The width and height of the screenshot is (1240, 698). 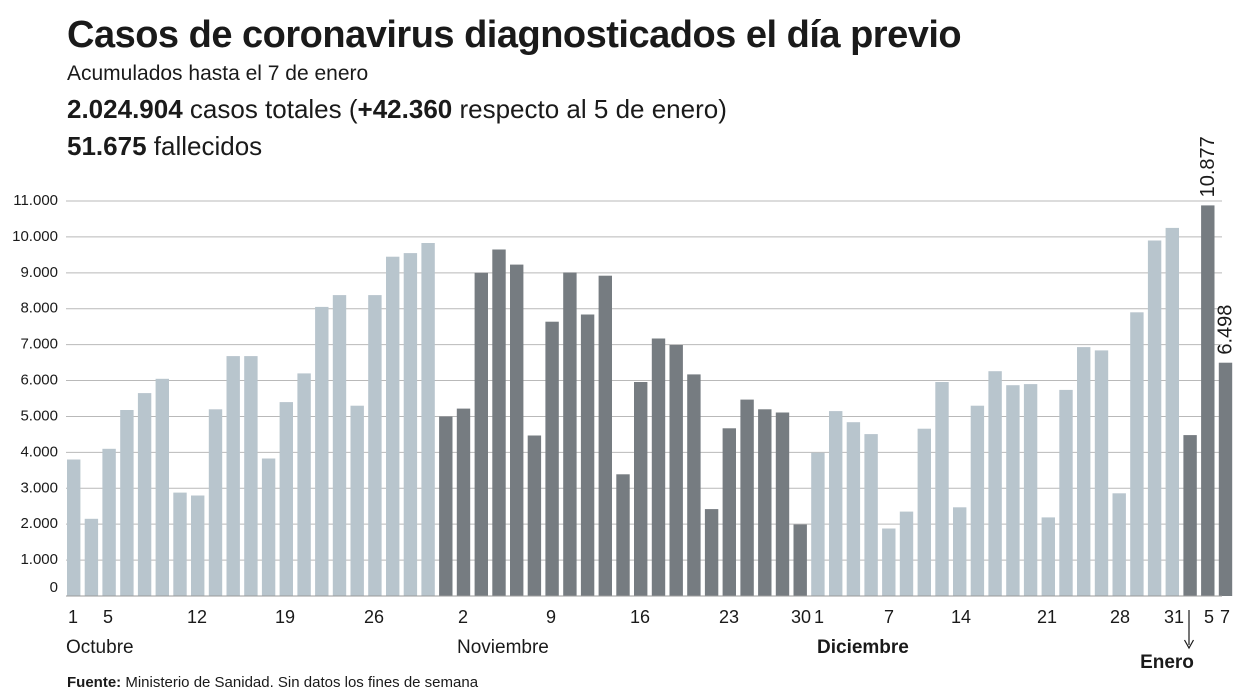 I want to click on source-label: Fuente:, so click(x=94, y=682).